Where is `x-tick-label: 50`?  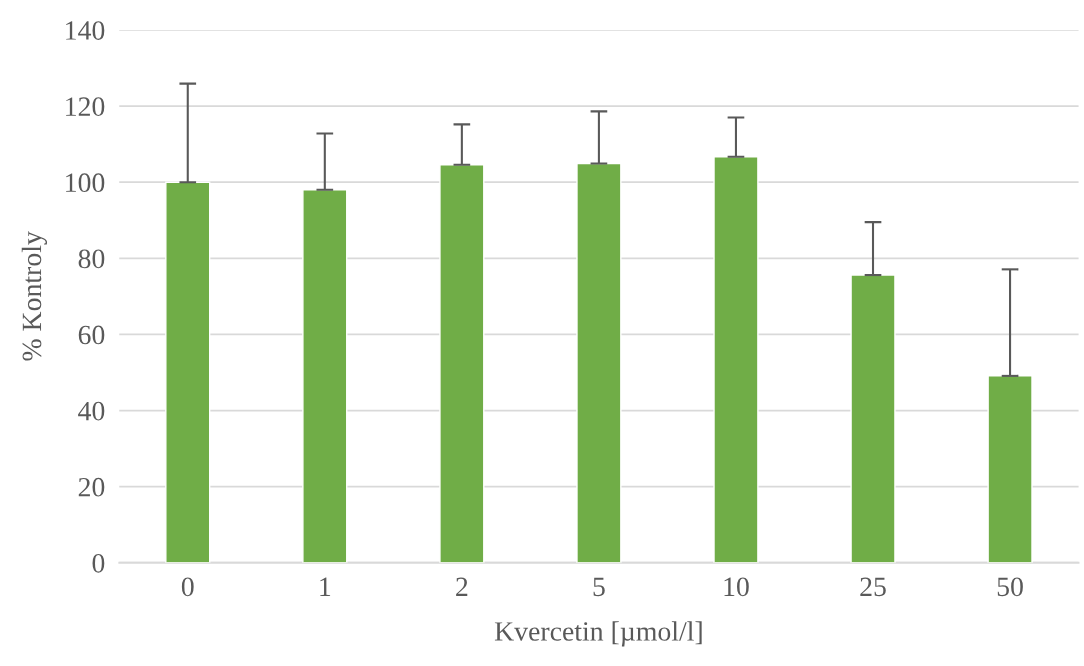
x-tick-label: 50 is located at coordinates (1010, 587).